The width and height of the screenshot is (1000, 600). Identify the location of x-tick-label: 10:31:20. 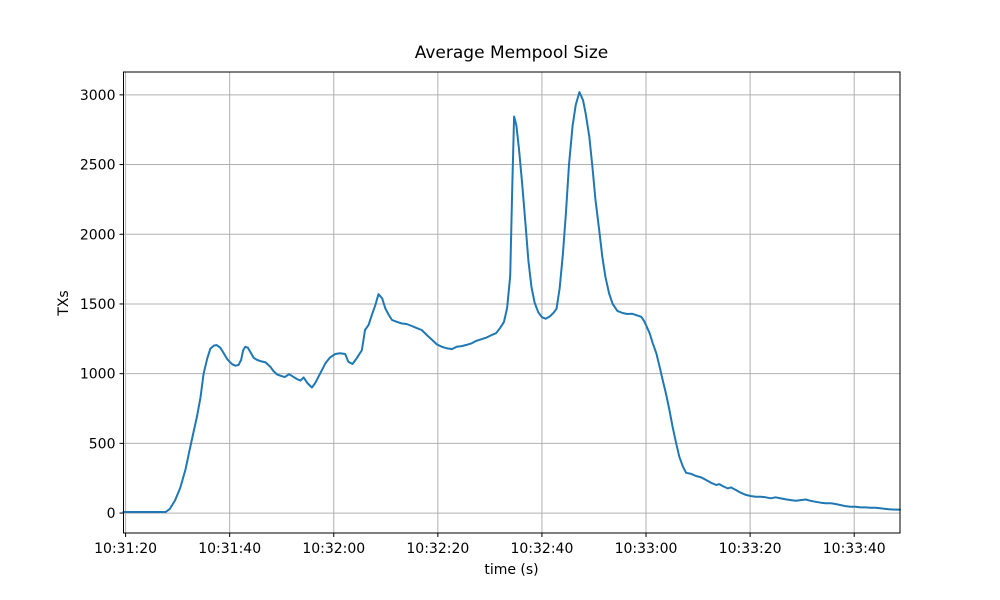
(125, 549).